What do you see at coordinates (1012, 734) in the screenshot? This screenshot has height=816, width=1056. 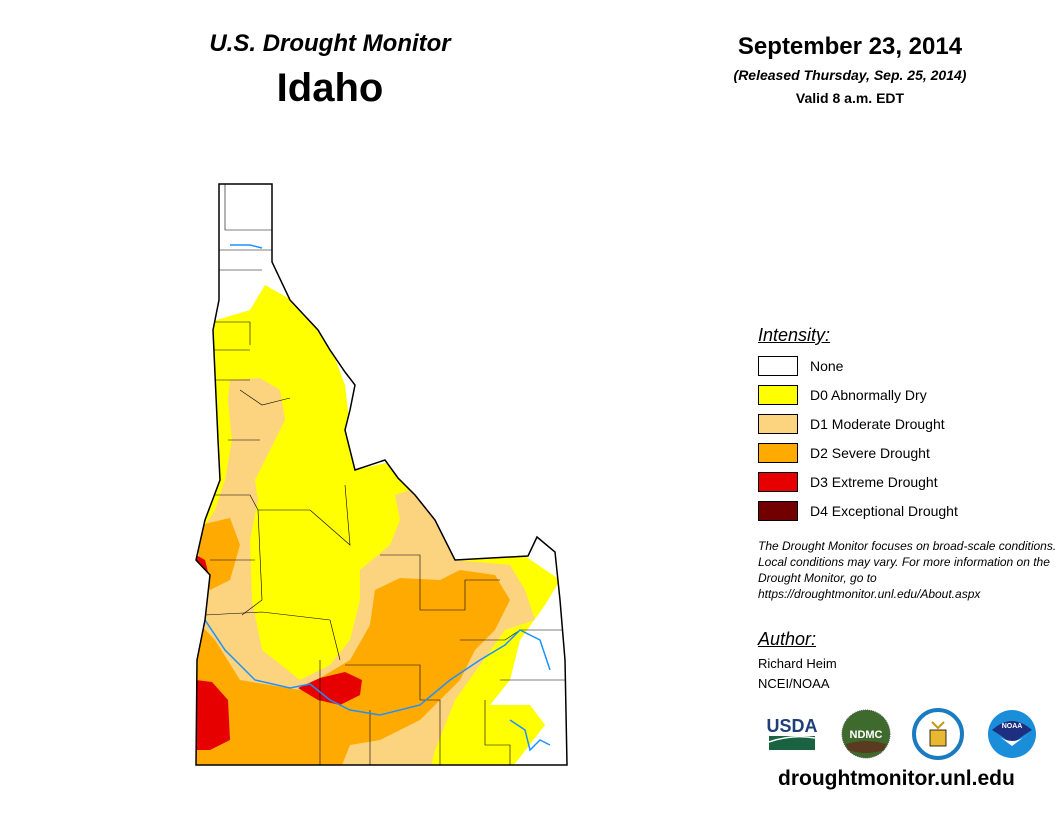 I see `noaa-logo: NOAA` at bounding box center [1012, 734].